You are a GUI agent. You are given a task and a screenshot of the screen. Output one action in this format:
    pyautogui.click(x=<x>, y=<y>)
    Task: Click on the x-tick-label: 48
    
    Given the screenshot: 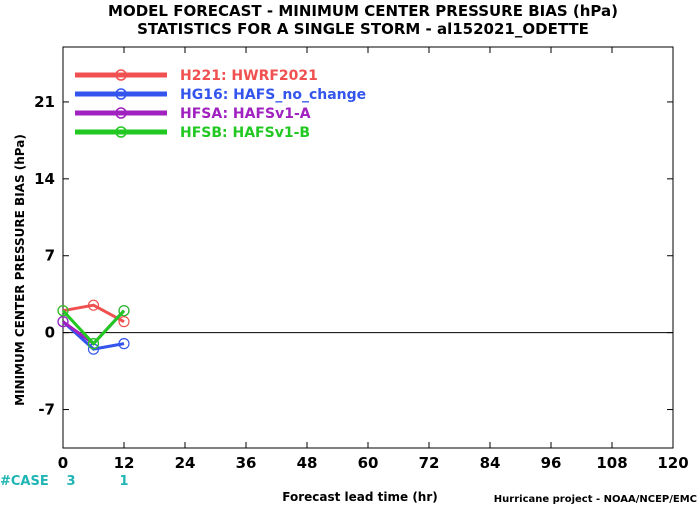 What is the action you would take?
    pyautogui.click(x=307, y=463)
    